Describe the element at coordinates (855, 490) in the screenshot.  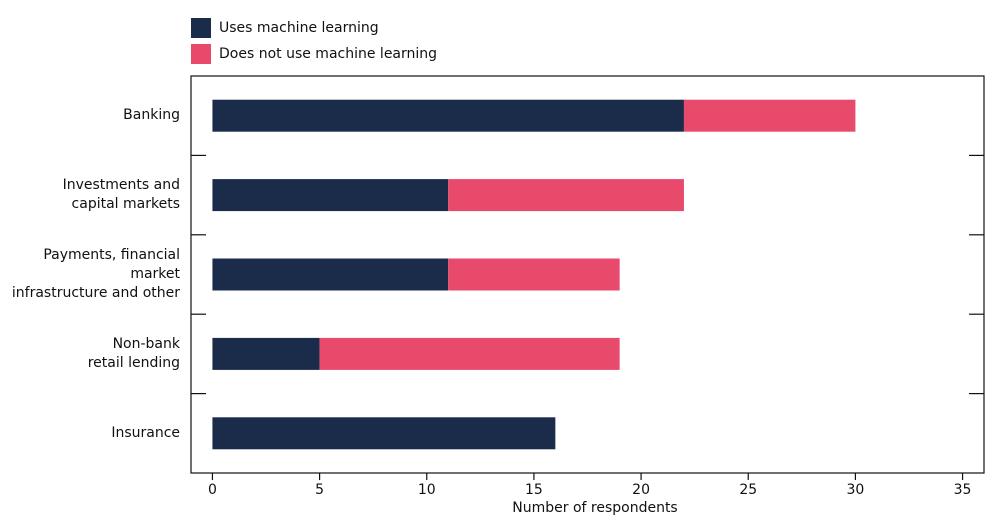
I see `x-tick-label: 30` at that location.